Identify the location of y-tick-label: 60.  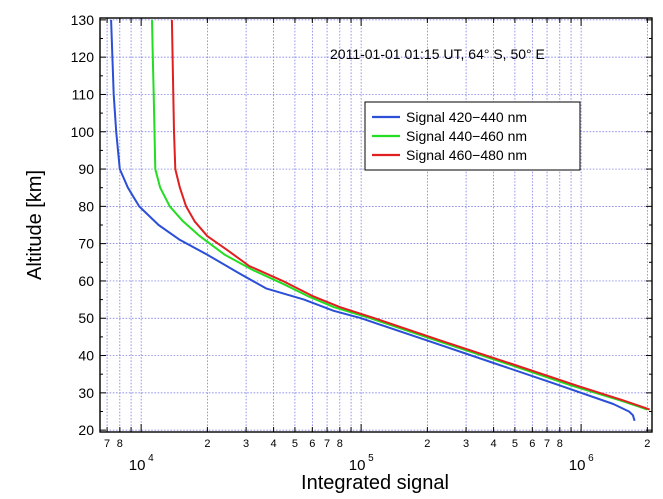
(86, 281).